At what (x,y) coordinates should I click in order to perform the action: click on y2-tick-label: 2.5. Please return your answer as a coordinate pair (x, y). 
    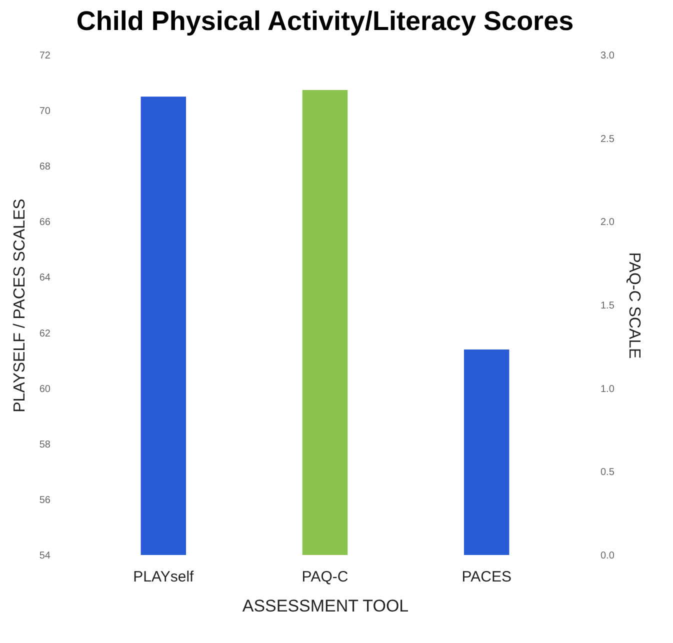
    Looking at the image, I should click on (607, 139).